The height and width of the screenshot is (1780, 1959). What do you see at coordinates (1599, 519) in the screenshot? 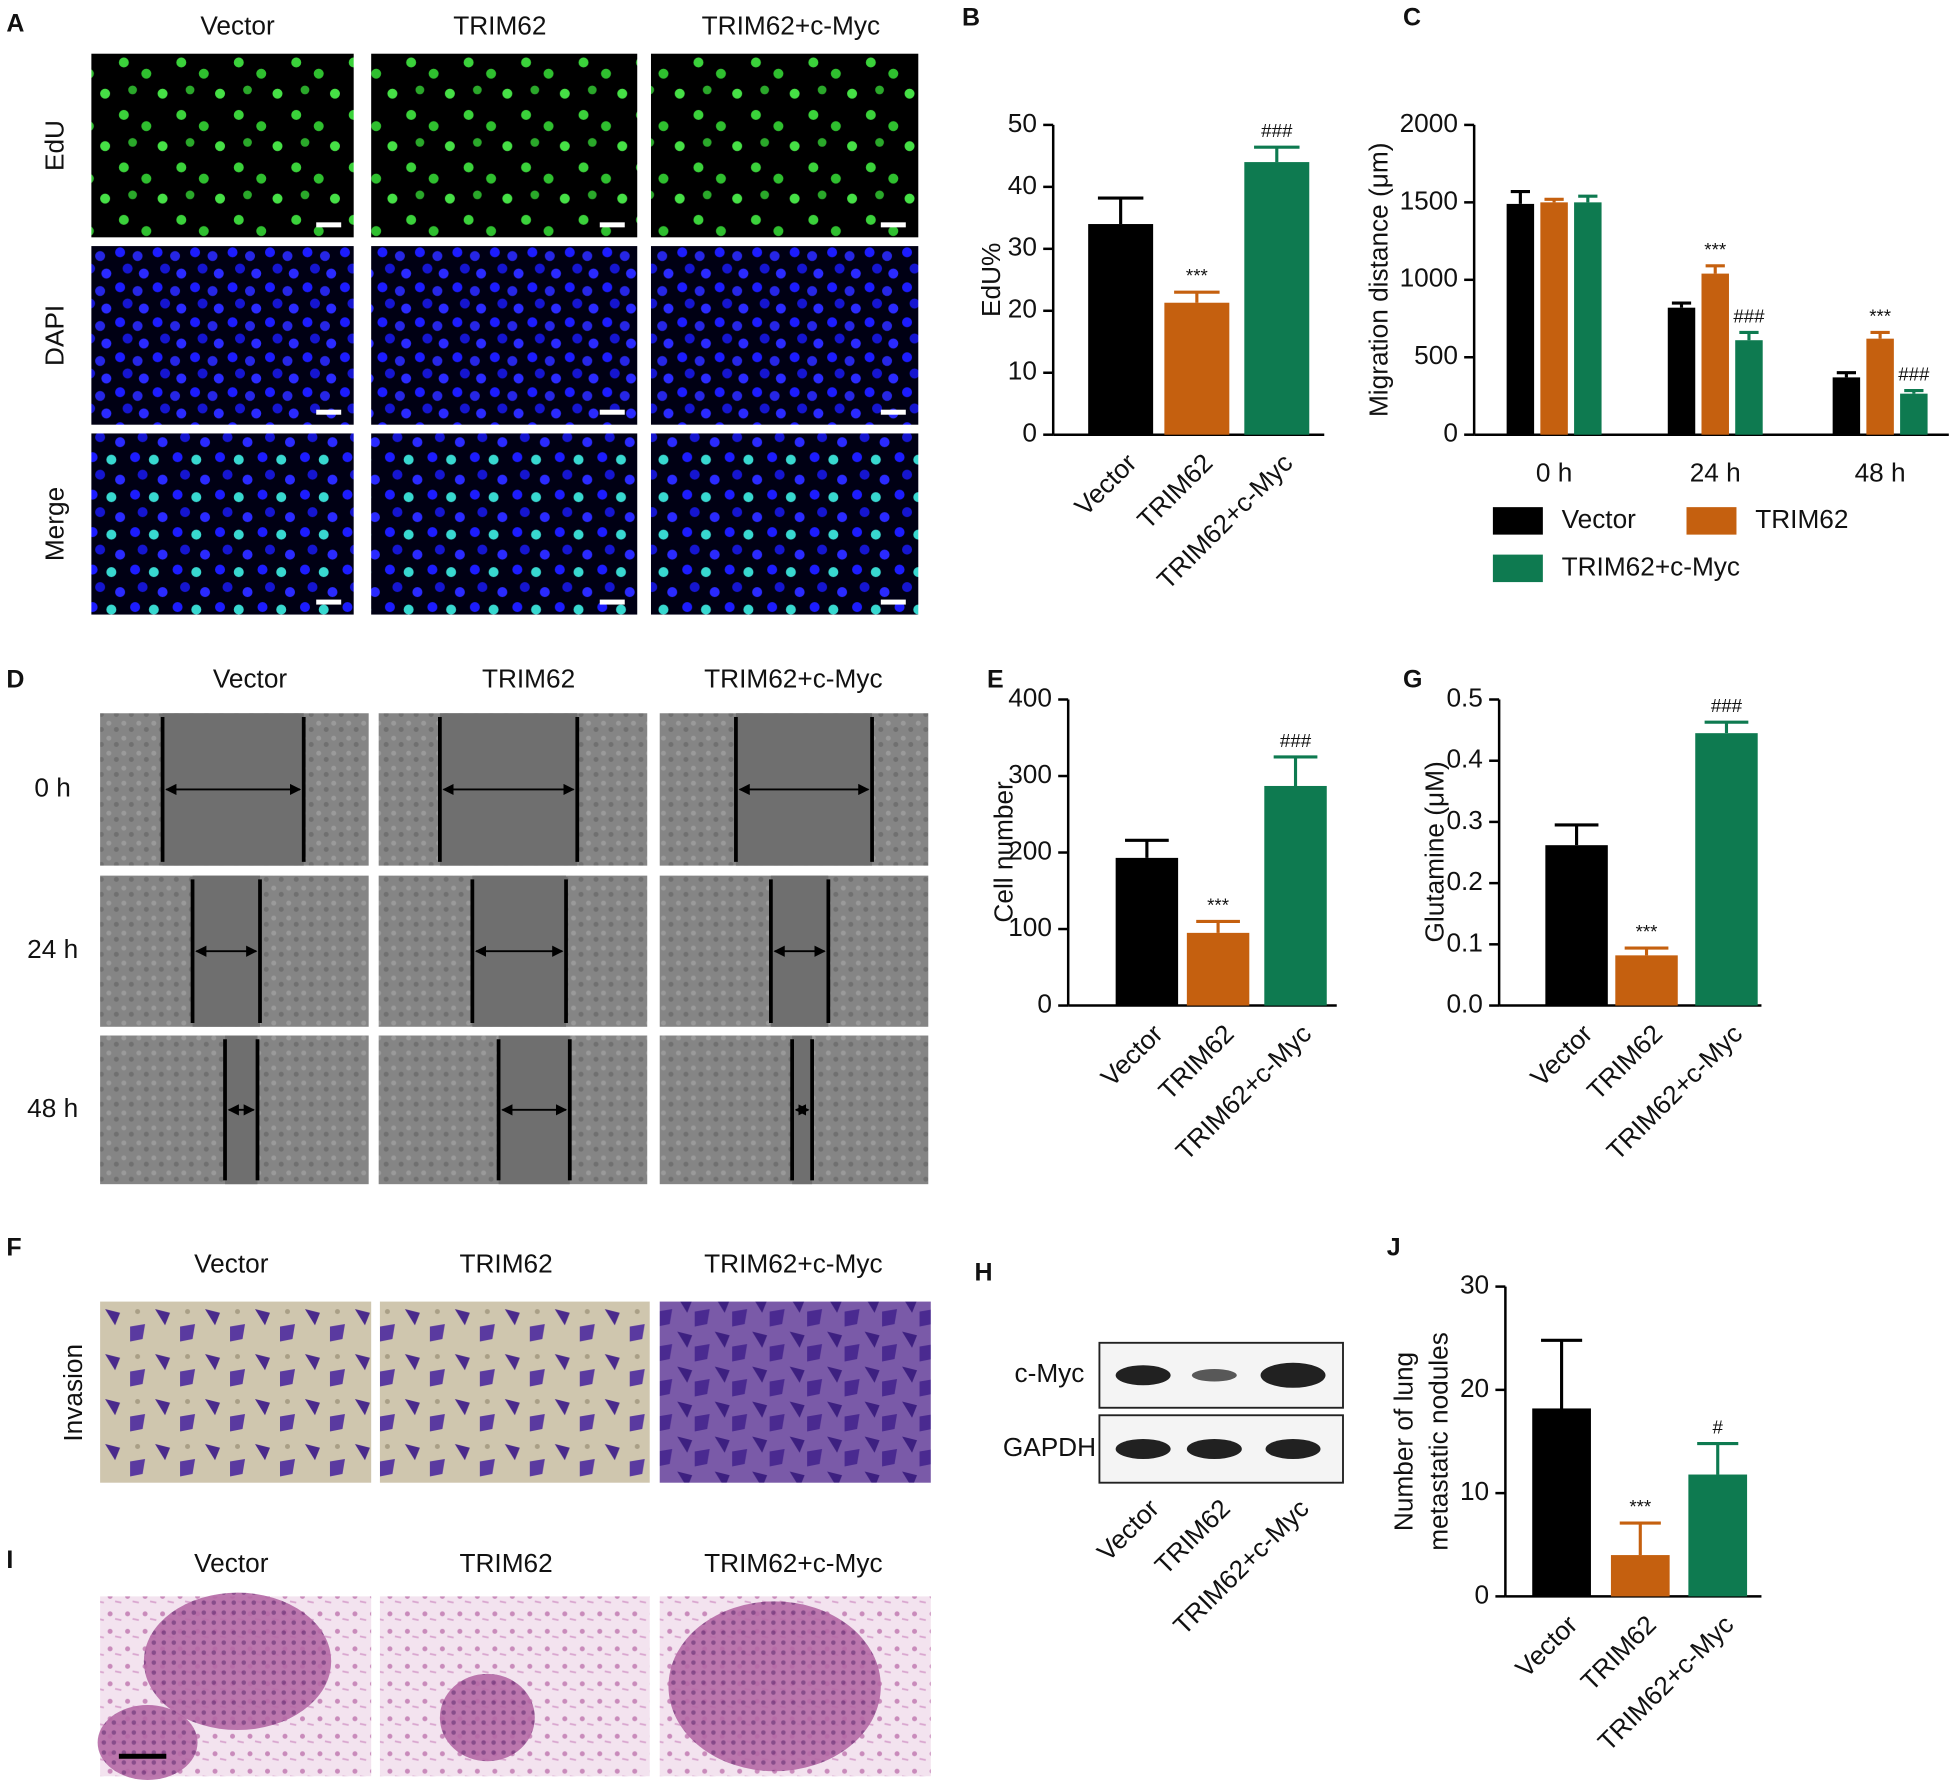
I see `legend-label: Vector` at bounding box center [1599, 519].